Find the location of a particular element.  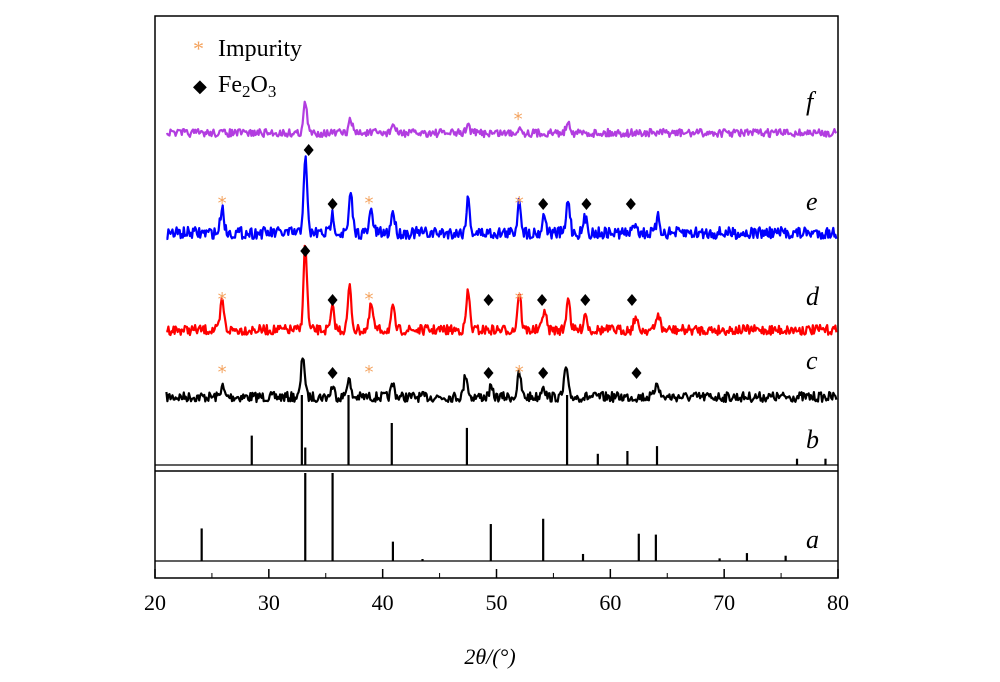

curve-label-b: b is located at coordinates (812, 439).